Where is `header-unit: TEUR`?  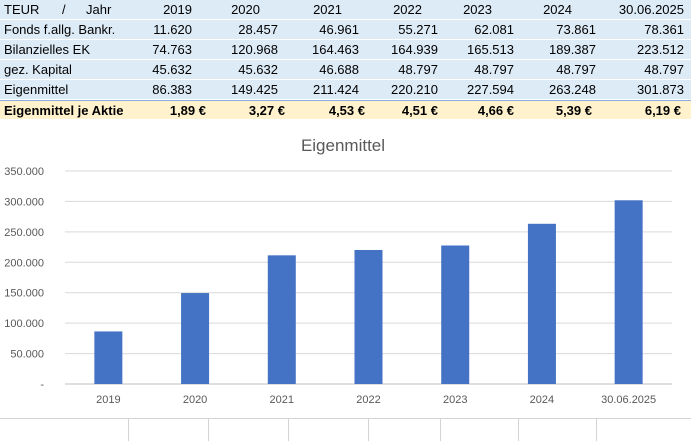
header-unit: TEUR is located at coordinates (22, 9).